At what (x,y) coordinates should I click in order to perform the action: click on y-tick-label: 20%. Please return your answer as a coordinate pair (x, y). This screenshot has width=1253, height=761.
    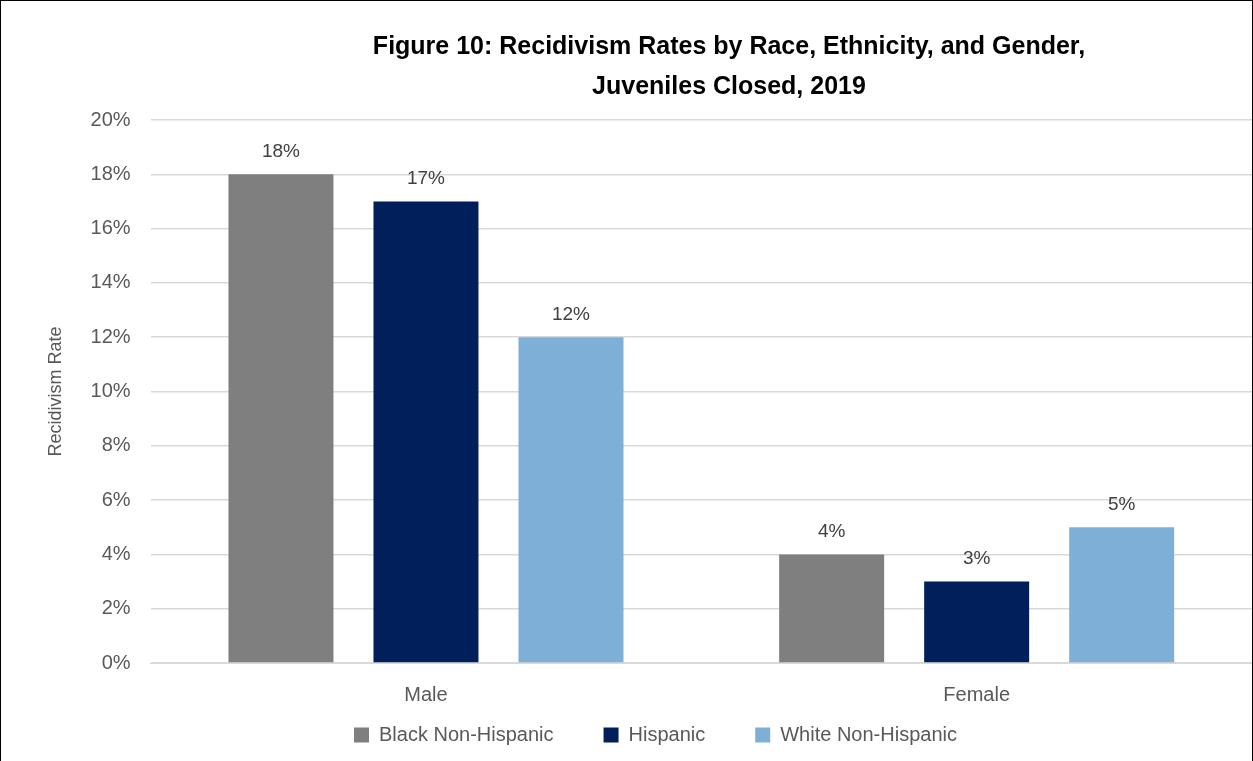
    Looking at the image, I should click on (110, 118).